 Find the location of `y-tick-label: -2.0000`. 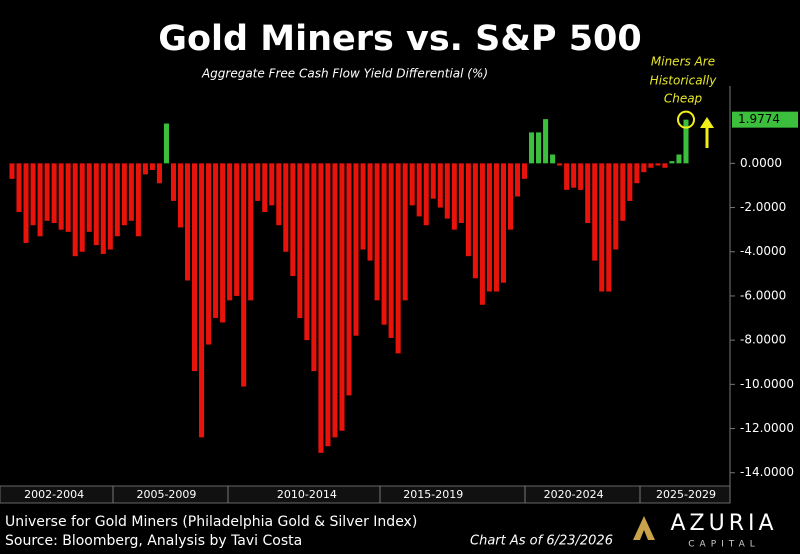

y-tick-label: -2.0000 is located at coordinates (763, 207).